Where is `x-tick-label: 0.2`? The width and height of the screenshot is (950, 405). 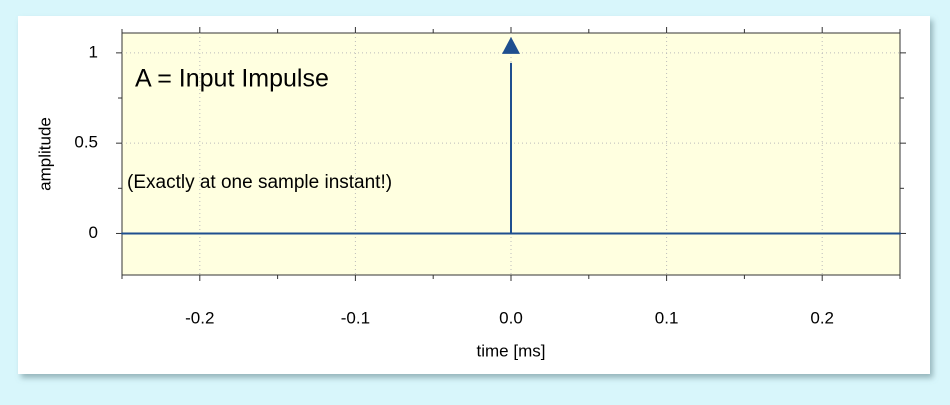 x-tick-label: 0.2 is located at coordinates (822, 317).